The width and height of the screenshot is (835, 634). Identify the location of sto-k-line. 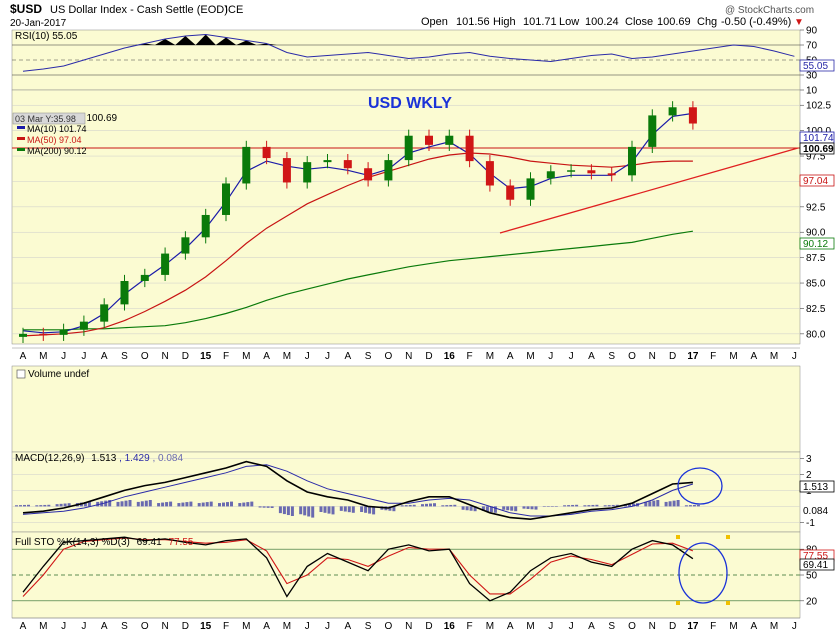
(358, 569).